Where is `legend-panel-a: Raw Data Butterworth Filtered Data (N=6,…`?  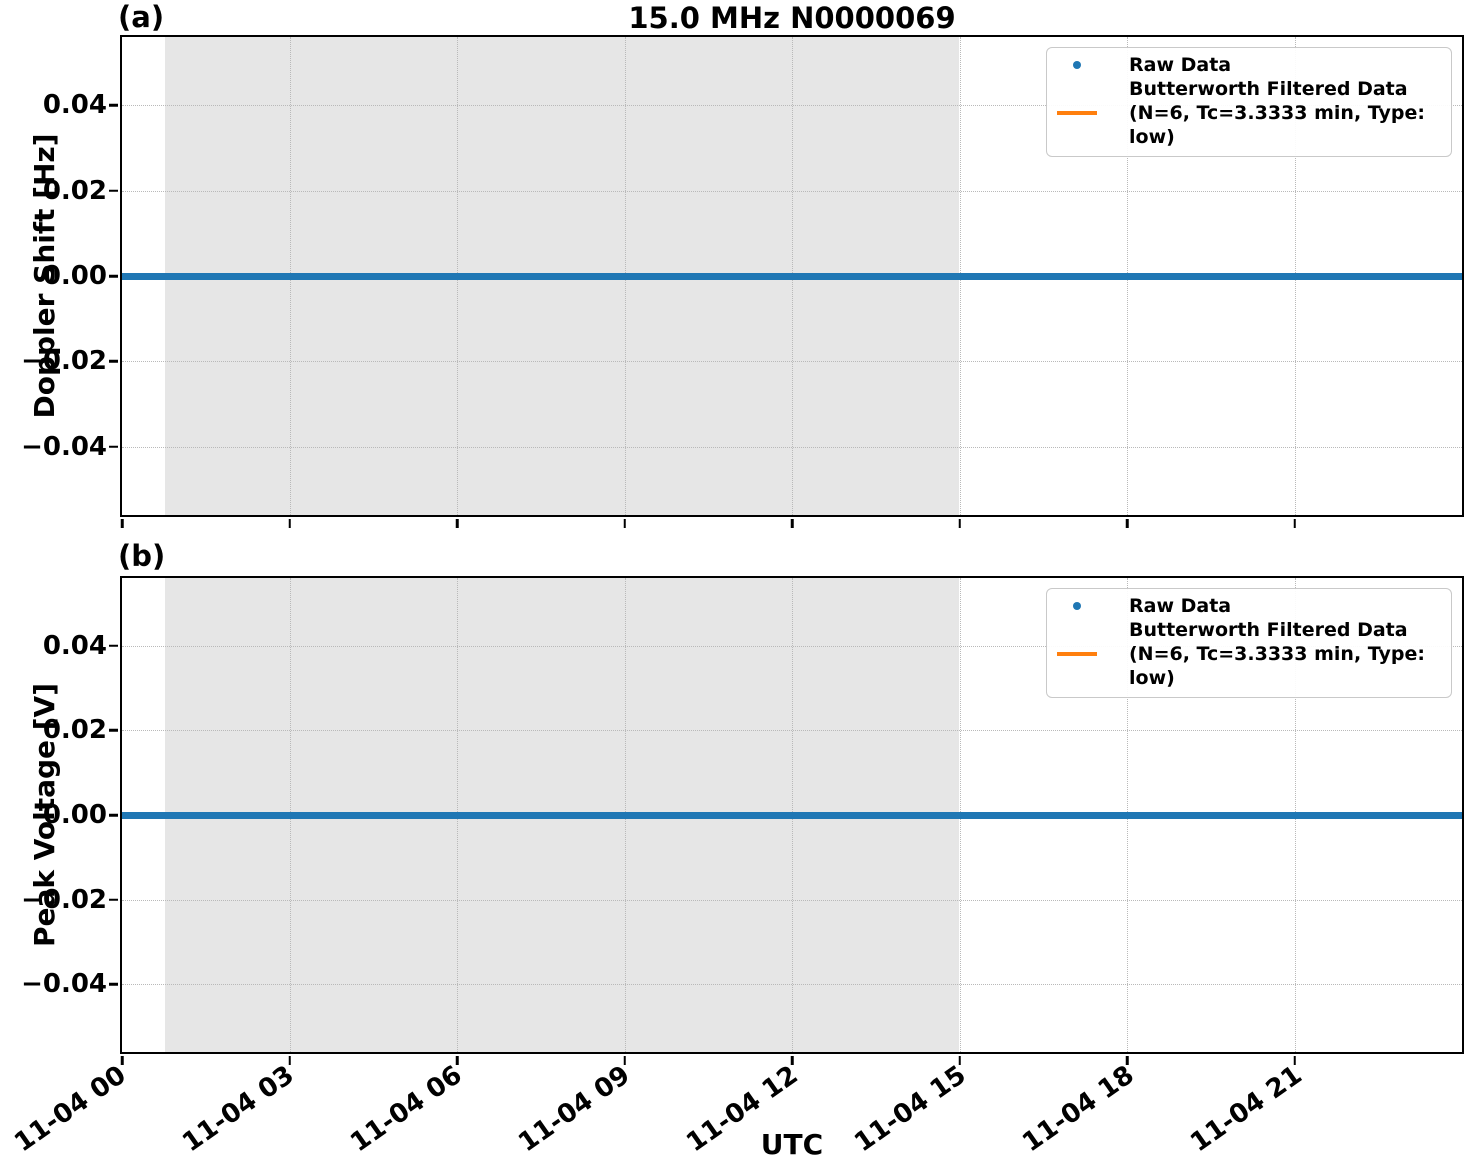
legend-panel-a: Raw Data Butterworth Filtered Data (N=6,… is located at coordinates (1249, 102).